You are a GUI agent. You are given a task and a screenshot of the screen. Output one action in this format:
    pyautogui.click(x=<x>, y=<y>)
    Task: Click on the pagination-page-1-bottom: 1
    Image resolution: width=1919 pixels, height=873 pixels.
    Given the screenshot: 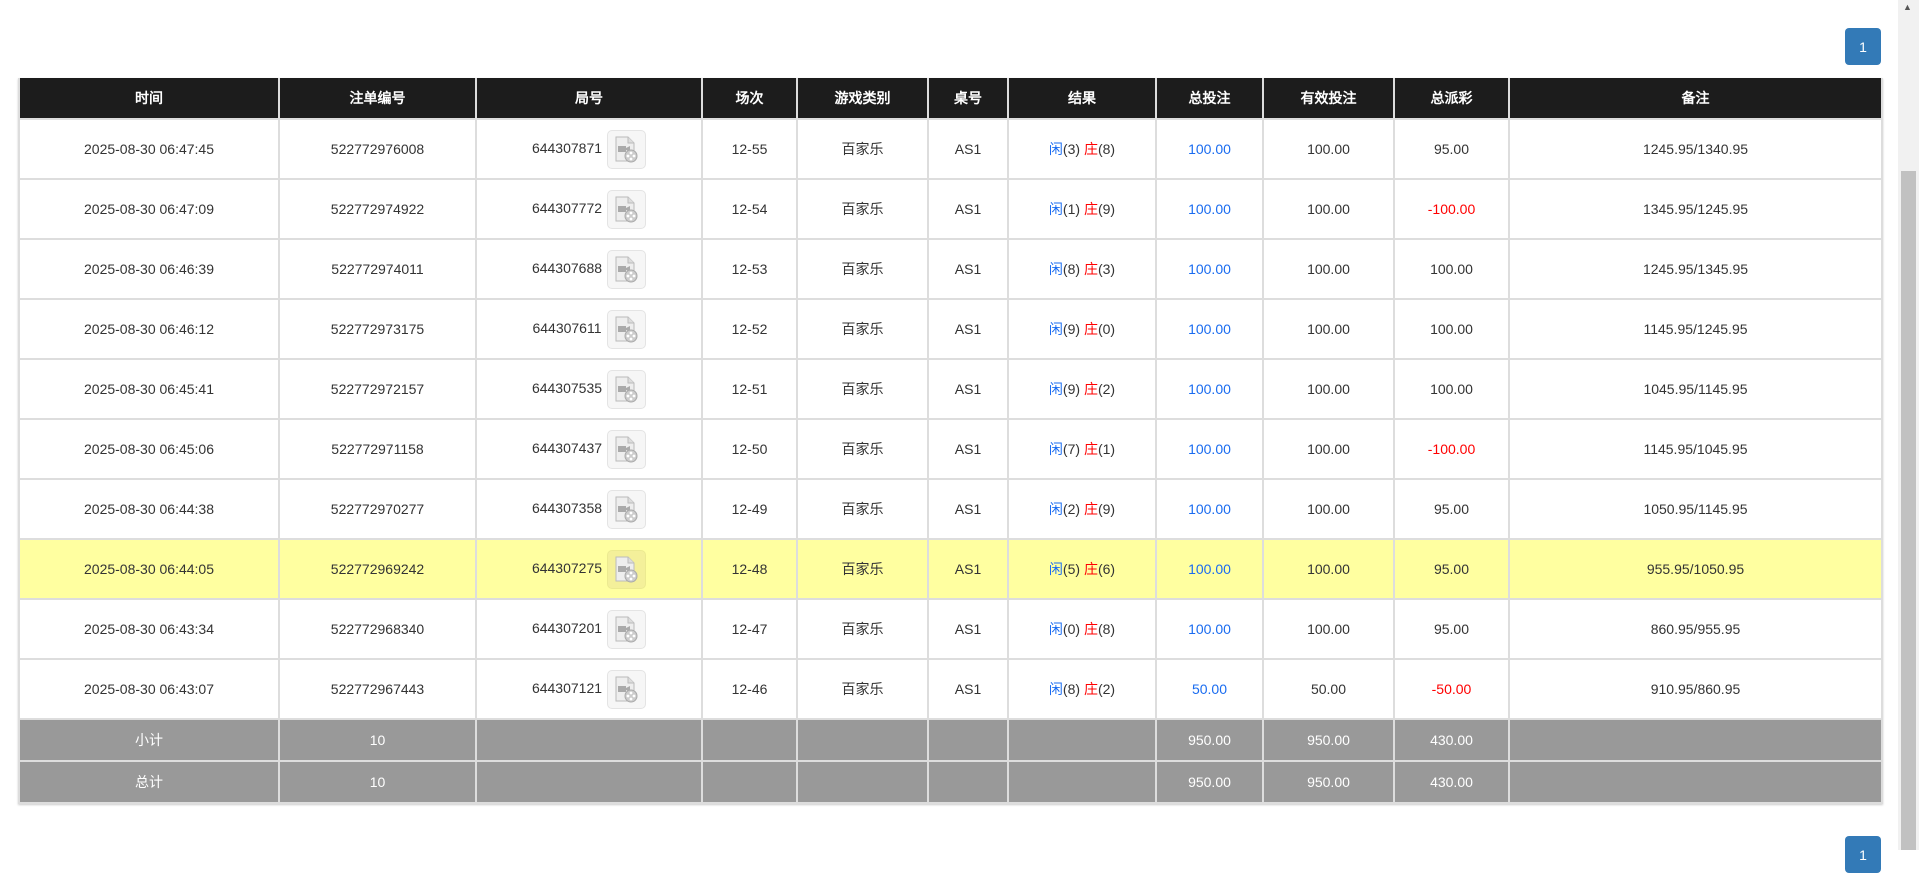 What is the action you would take?
    pyautogui.click(x=1863, y=854)
    